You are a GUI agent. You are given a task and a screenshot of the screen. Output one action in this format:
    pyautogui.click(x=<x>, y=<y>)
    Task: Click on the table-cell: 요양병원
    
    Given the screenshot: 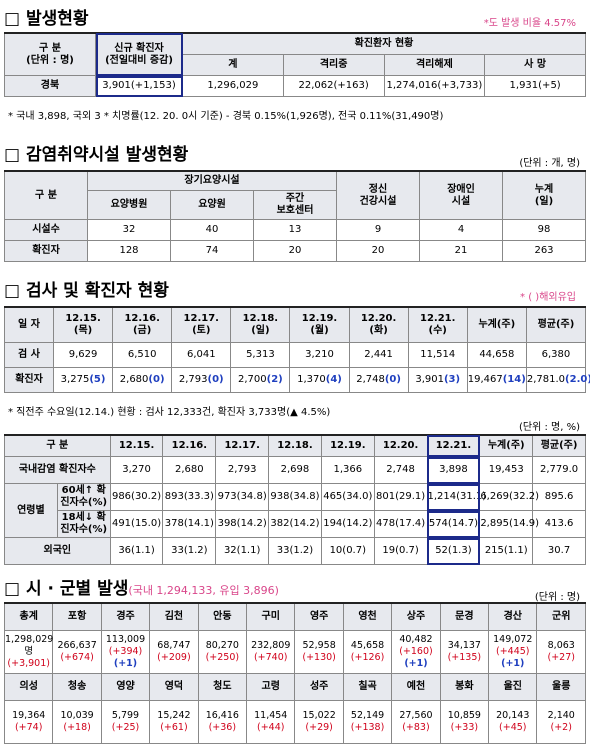 What is the action you would take?
    pyautogui.click(x=129, y=205)
    